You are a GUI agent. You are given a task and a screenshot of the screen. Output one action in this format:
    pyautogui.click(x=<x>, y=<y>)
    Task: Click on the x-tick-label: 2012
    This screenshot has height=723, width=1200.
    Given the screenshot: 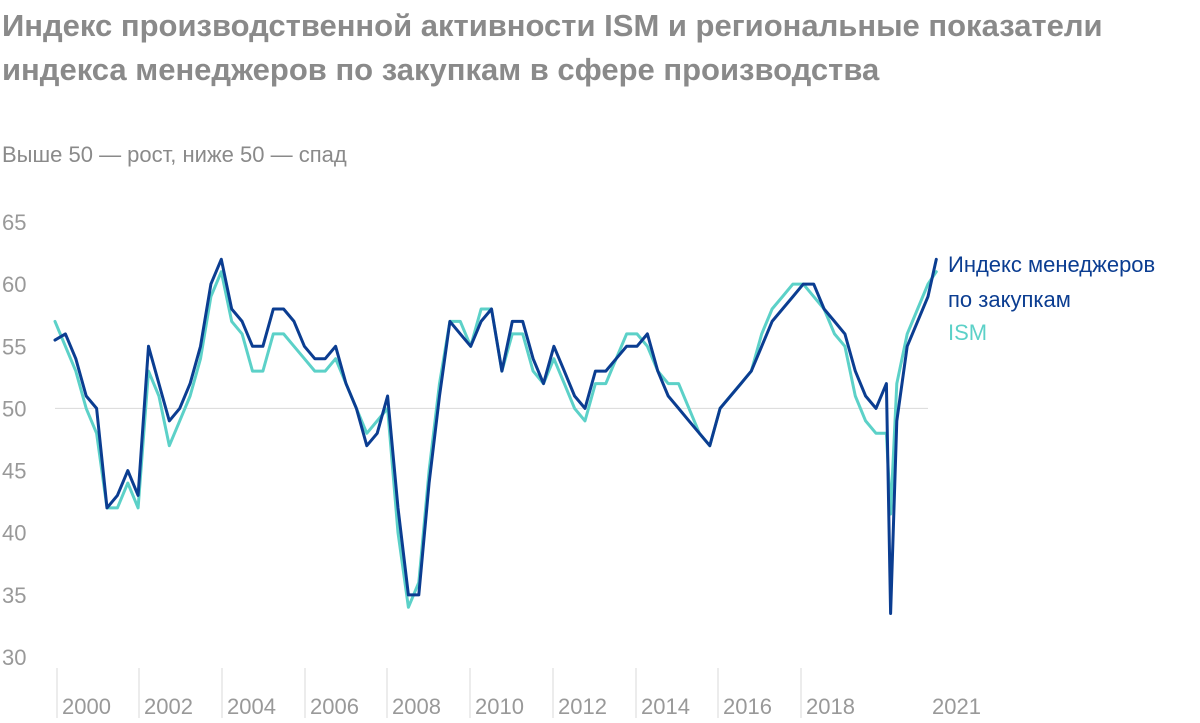 What is the action you would take?
    pyautogui.click(x=582, y=706)
    